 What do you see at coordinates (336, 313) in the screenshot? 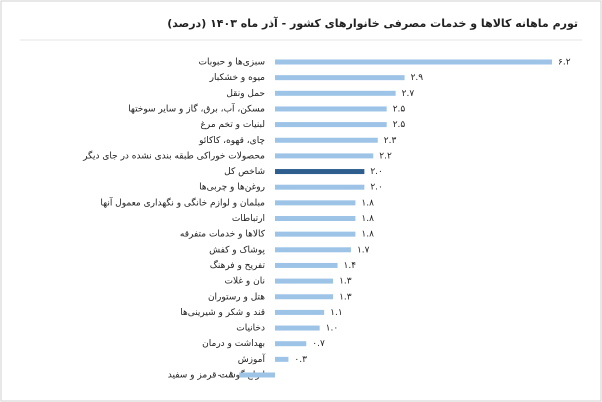
I see `value-label: ۱.۱` at bounding box center [336, 313].